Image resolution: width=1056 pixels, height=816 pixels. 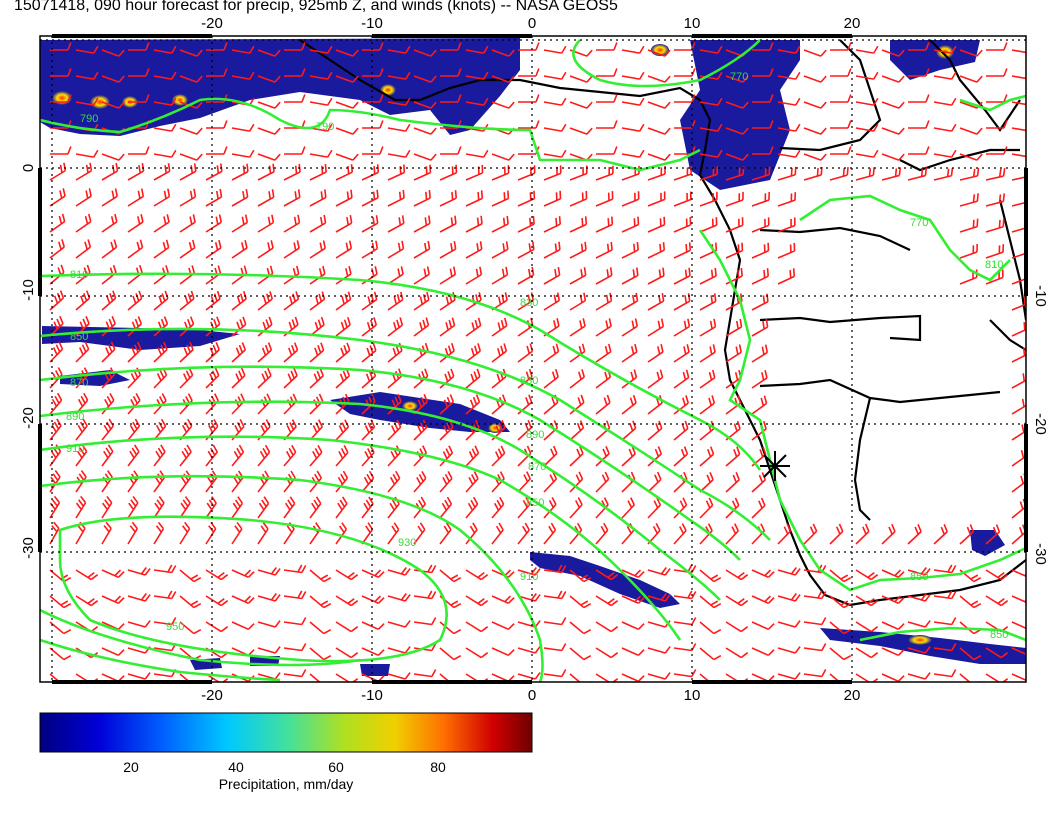 What do you see at coordinates (79, 383) in the screenshot?
I see `contour-label: 870` at bounding box center [79, 383].